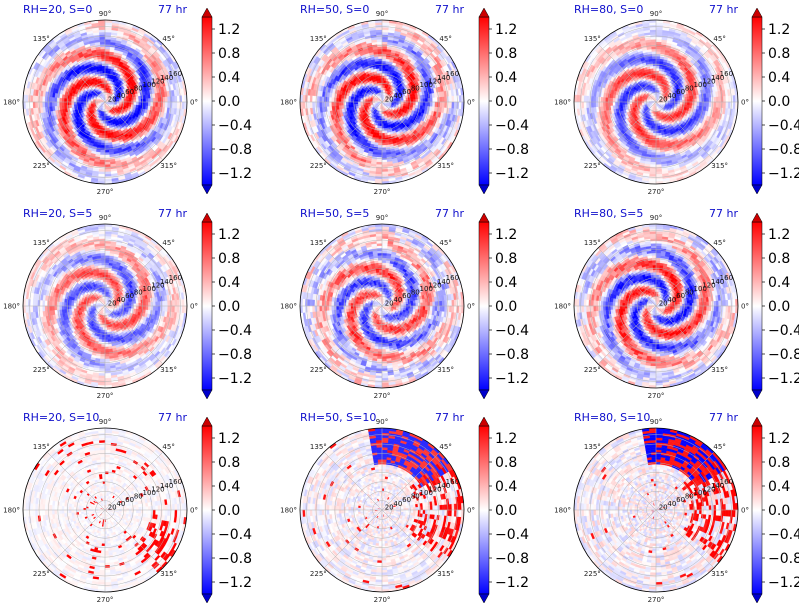 This screenshot has width=799, height=612. Describe the element at coordinates (105, 14) in the screenshot. I see `angle-label: 90°` at that location.